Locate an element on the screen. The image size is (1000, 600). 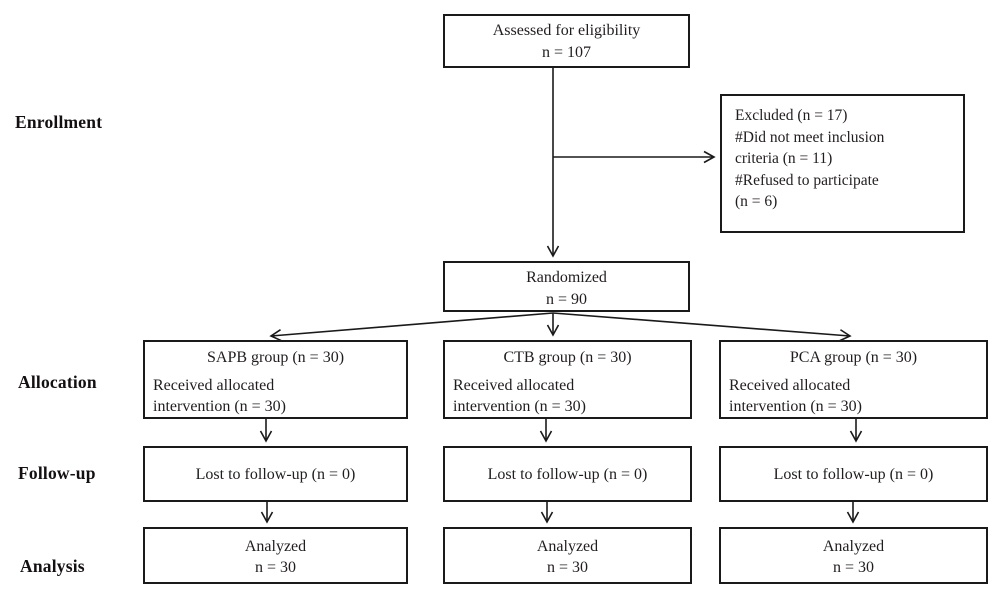
excluded-line: (n = 6) is located at coordinates (756, 201).